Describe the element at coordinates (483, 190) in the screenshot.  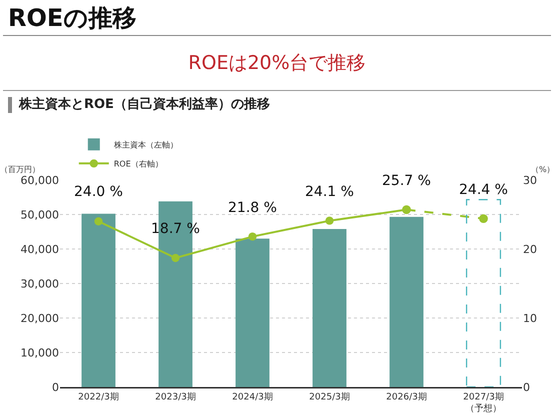
I see `data-label: 24.4 %` at that location.